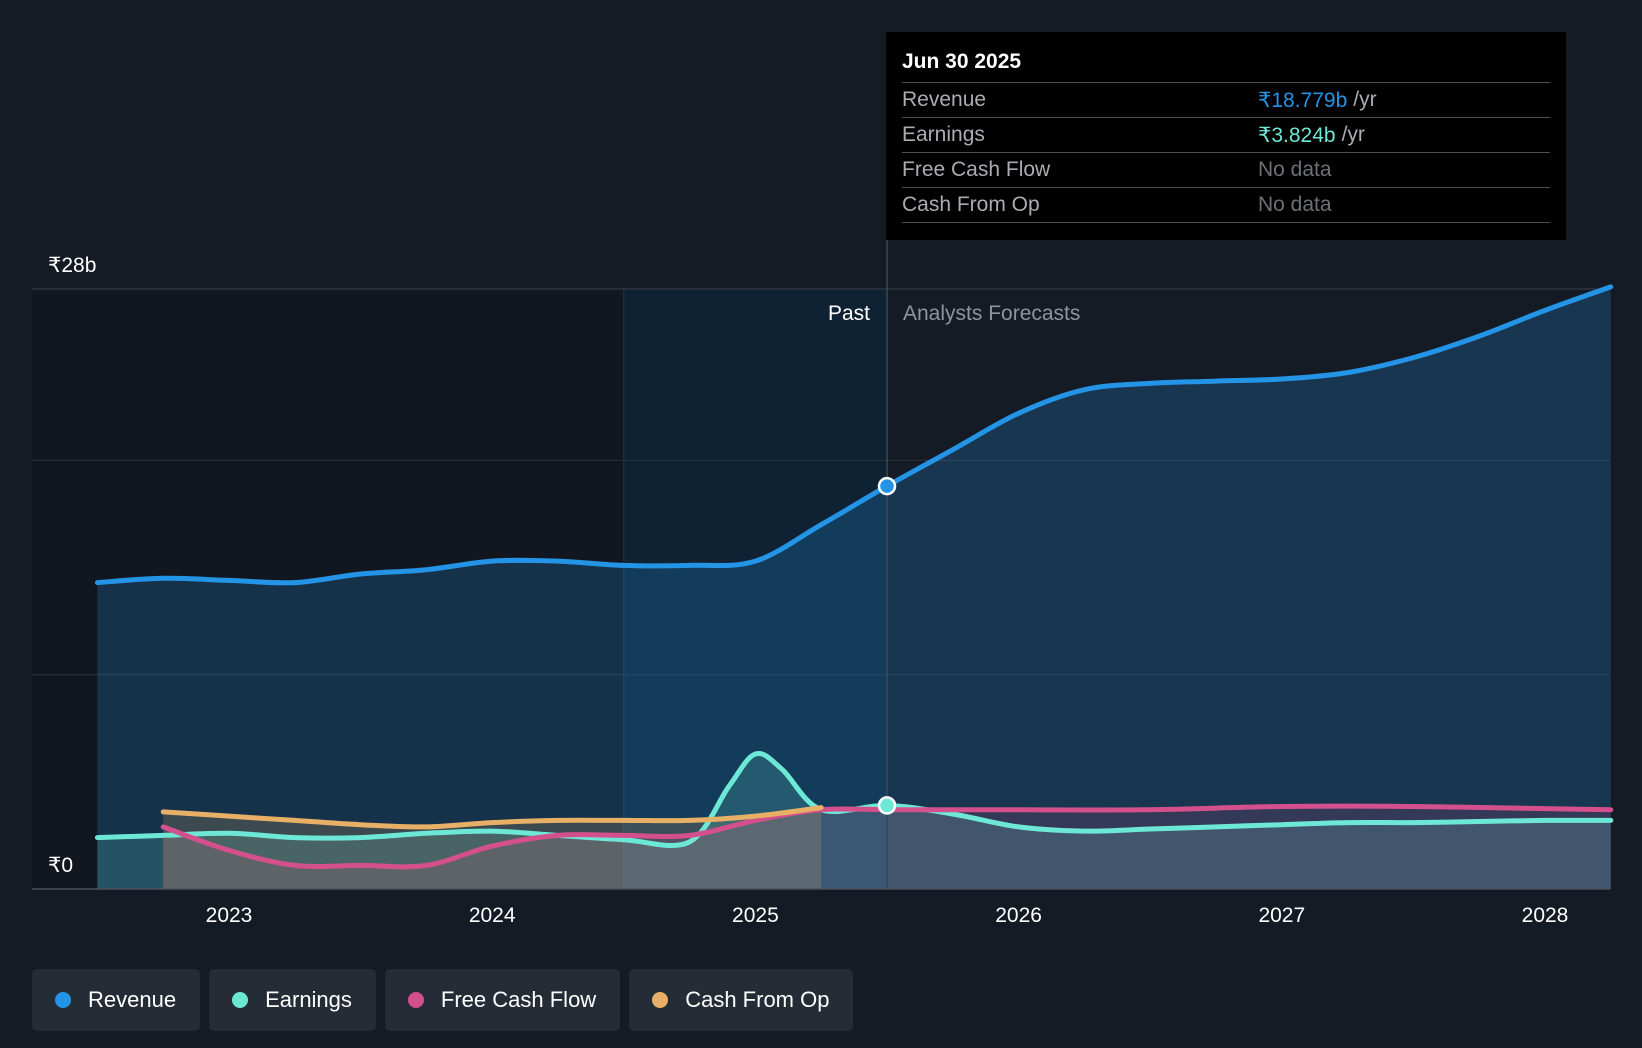 The height and width of the screenshot is (1048, 1642). I want to click on legend-label: Cash From Op, so click(757, 999).